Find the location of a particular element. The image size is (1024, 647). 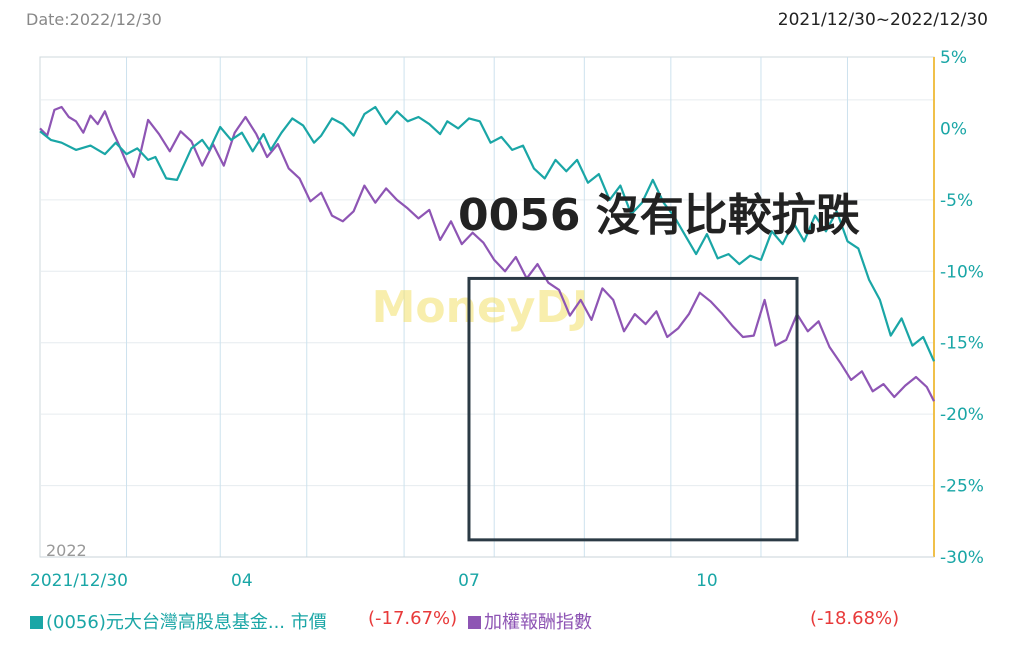

x-tick-label: 04 is located at coordinates (242, 581).